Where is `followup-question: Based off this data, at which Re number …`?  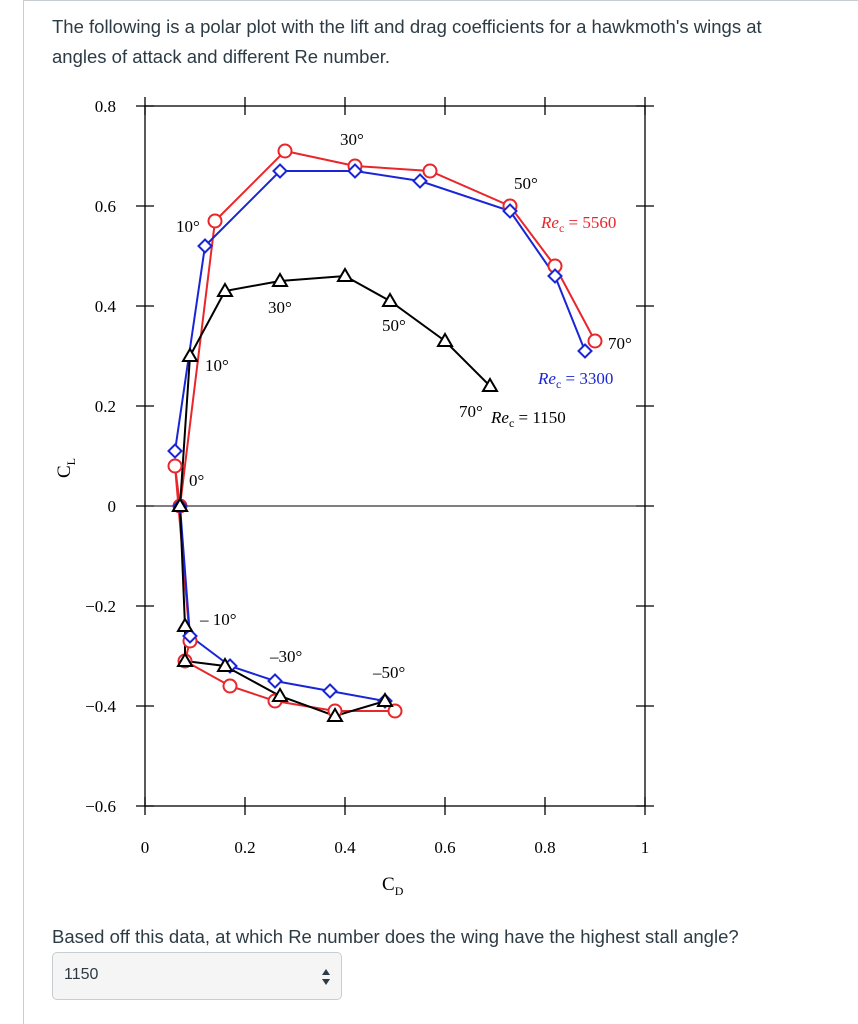 followup-question: Based off this data, at which Re number … is located at coordinates (395, 936).